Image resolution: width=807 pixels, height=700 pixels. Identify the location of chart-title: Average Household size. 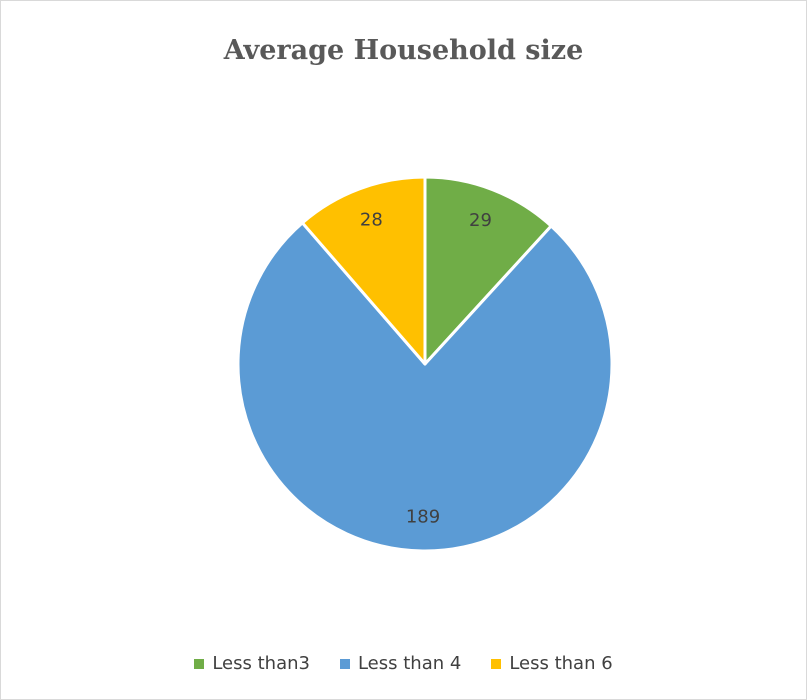
(403, 50).